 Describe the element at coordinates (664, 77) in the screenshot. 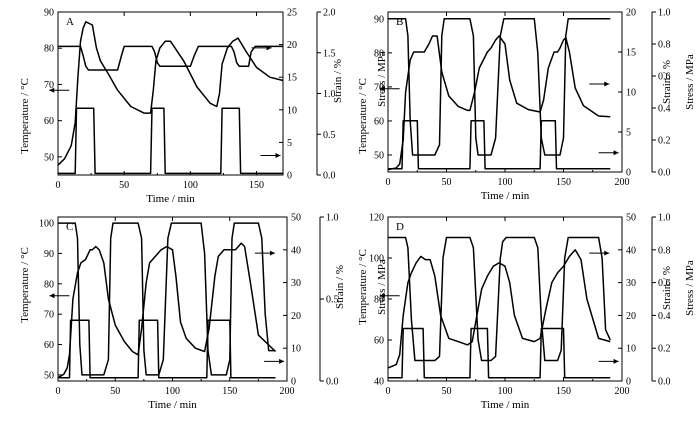

I see `stress-tick-label: 0.6` at that location.